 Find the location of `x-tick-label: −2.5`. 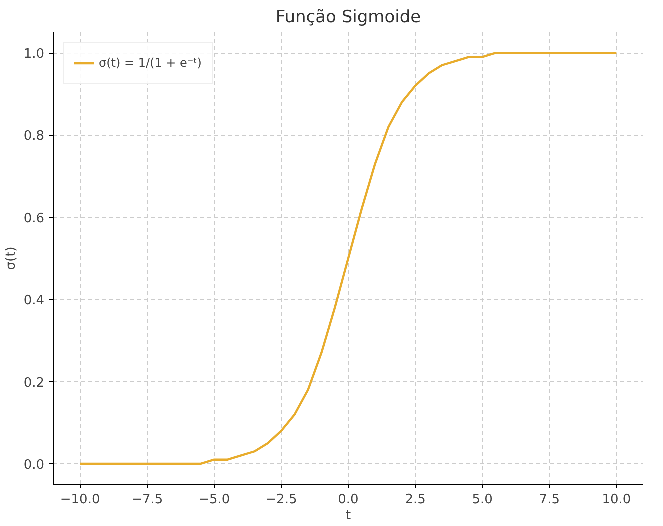

x-tick-label: −2.5 is located at coordinates (282, 500).